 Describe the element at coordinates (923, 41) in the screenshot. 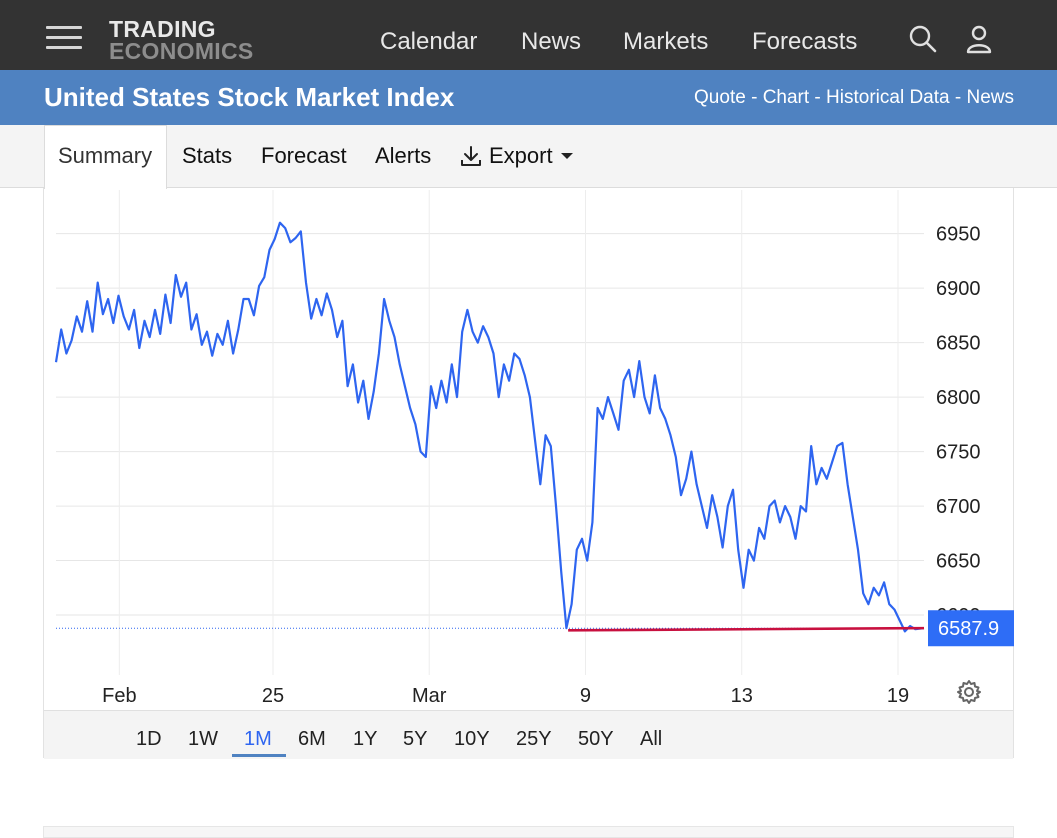

I see `search-icon` at that location.